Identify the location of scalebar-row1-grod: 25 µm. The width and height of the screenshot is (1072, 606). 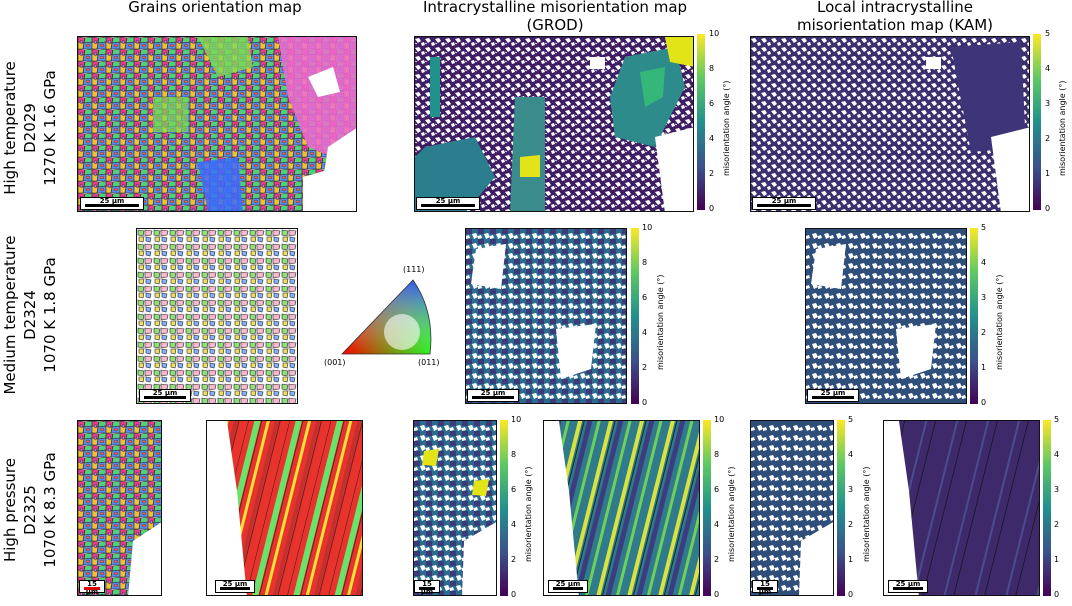
(448, 203).